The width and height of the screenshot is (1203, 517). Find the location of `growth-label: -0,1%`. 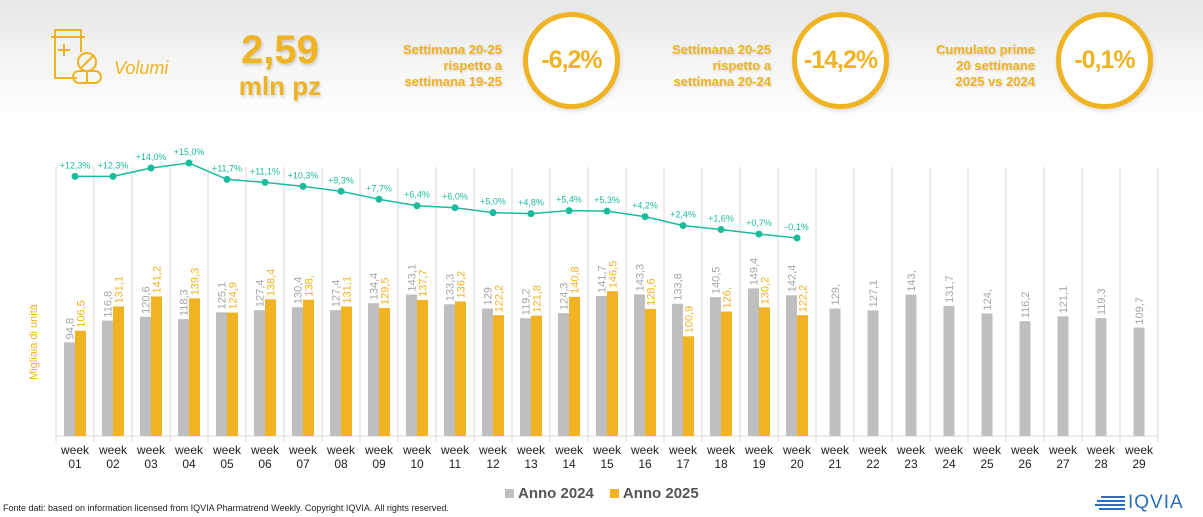

growth-label: -0,1% is located at coordinates (797, 227).